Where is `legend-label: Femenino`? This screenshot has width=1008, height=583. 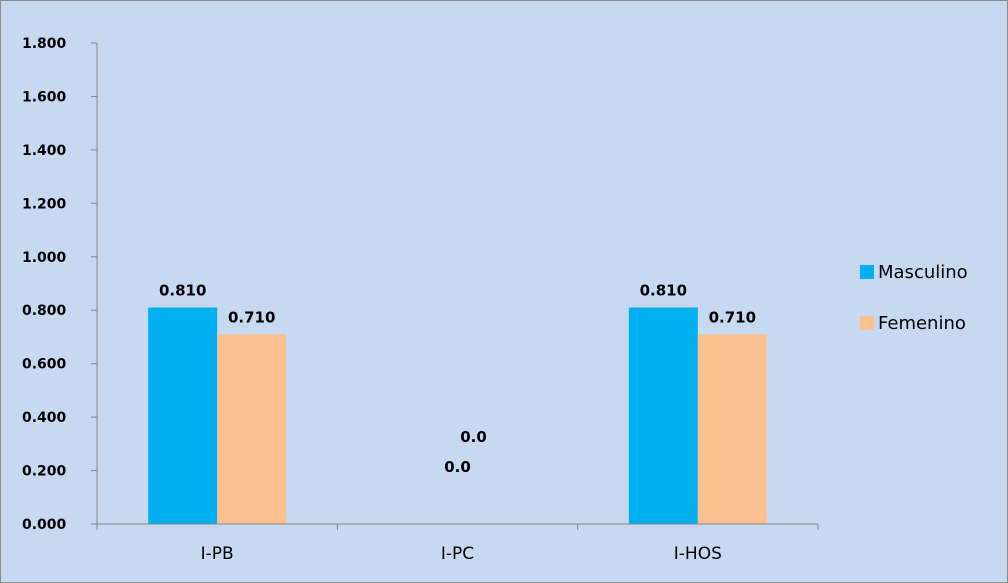 legend-label: Femenino is located at coordinates (922, 323).